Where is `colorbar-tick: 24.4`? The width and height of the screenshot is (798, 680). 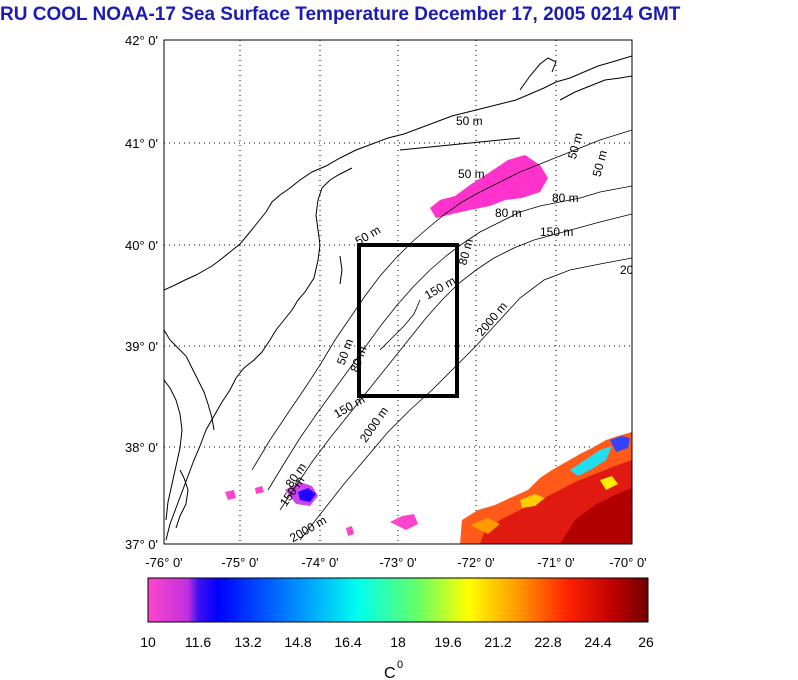 colorbar-tick: 24.4 is located at coordinates (597, 642).